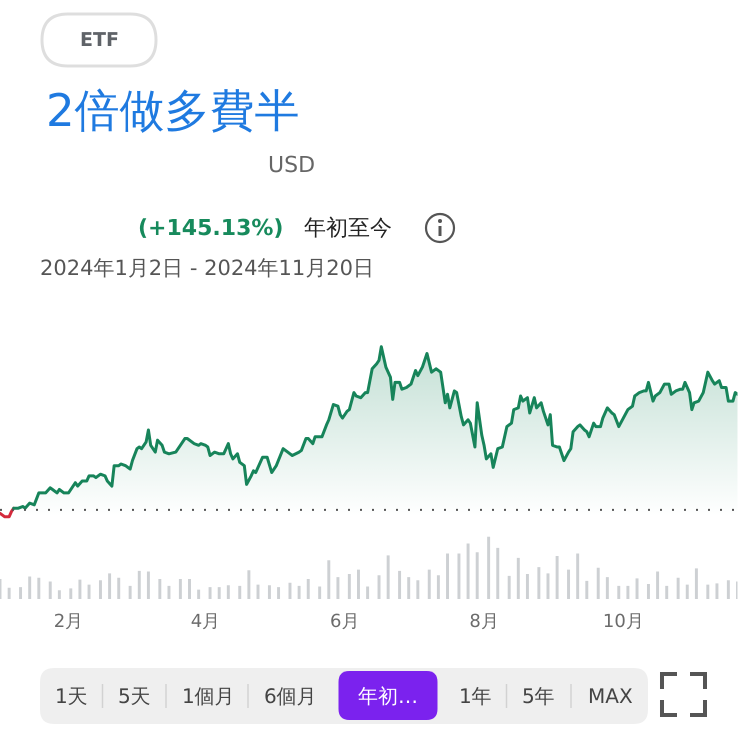  What do you see at coordinates (610, 696) in the screenshot?
I see `category-label: MAX` at bounding box center [610, 696].